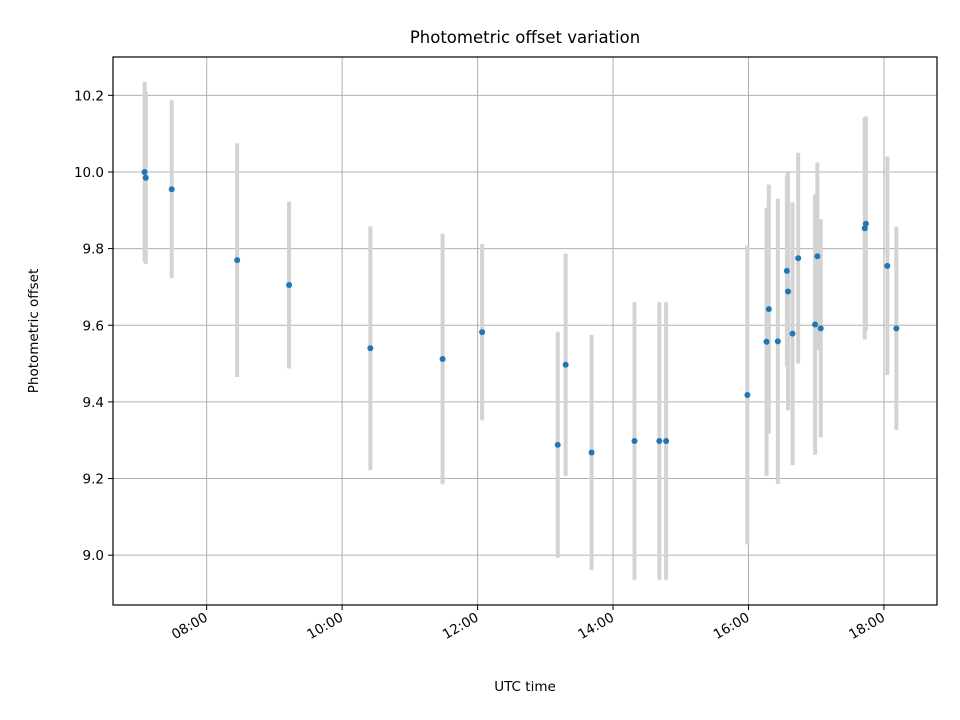  What do you see at coordinates (93, 556) in the screenshot?
I see `y-tick-label: 9.0` at bounding box center [93, 556].